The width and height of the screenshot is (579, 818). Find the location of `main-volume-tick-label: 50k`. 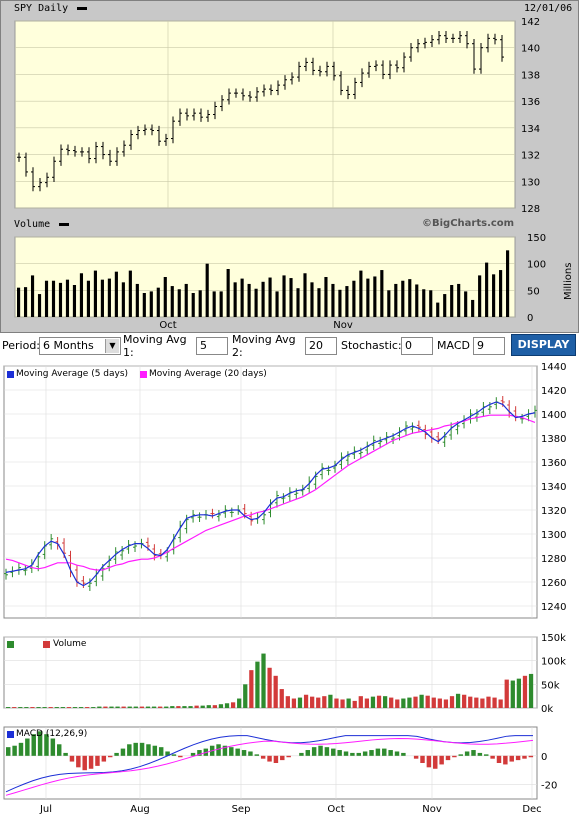

main-volume-tick-label: 50k is located at coordinates (550, 685).